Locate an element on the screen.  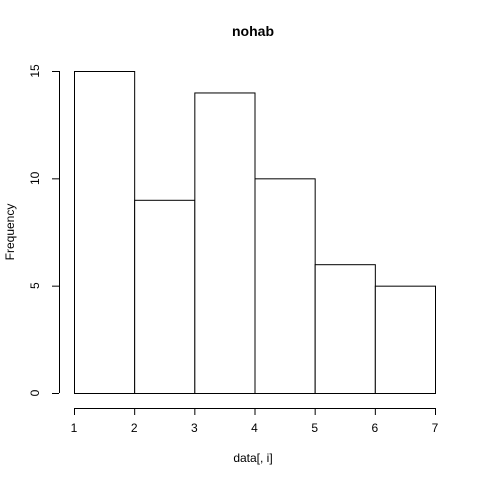
x-tick-label-3: 3 is located at coordinates (194, 428).